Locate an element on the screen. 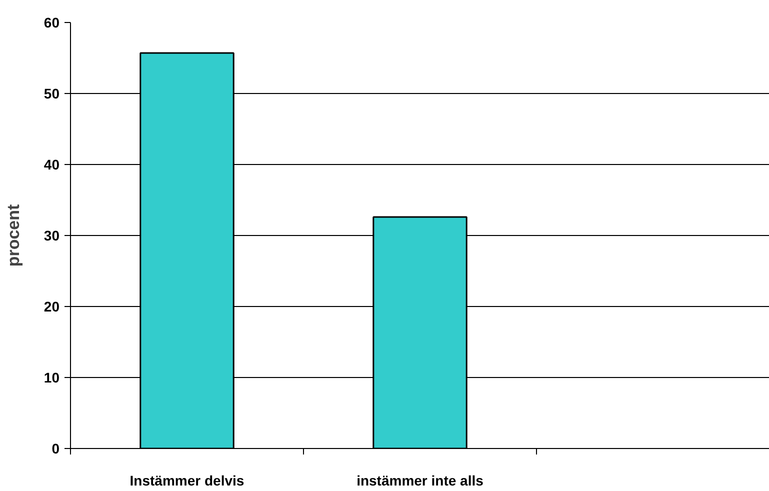  y-tick-label: 40 is located at coordinates (52, 164).